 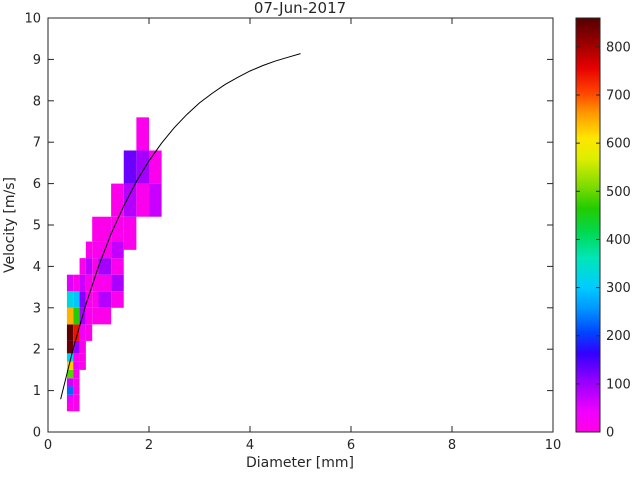 What do you see at coordinates (618, 144) in the screenshot?
I see `colorbar-tick-label: 600` at bounding box center [618, 144].